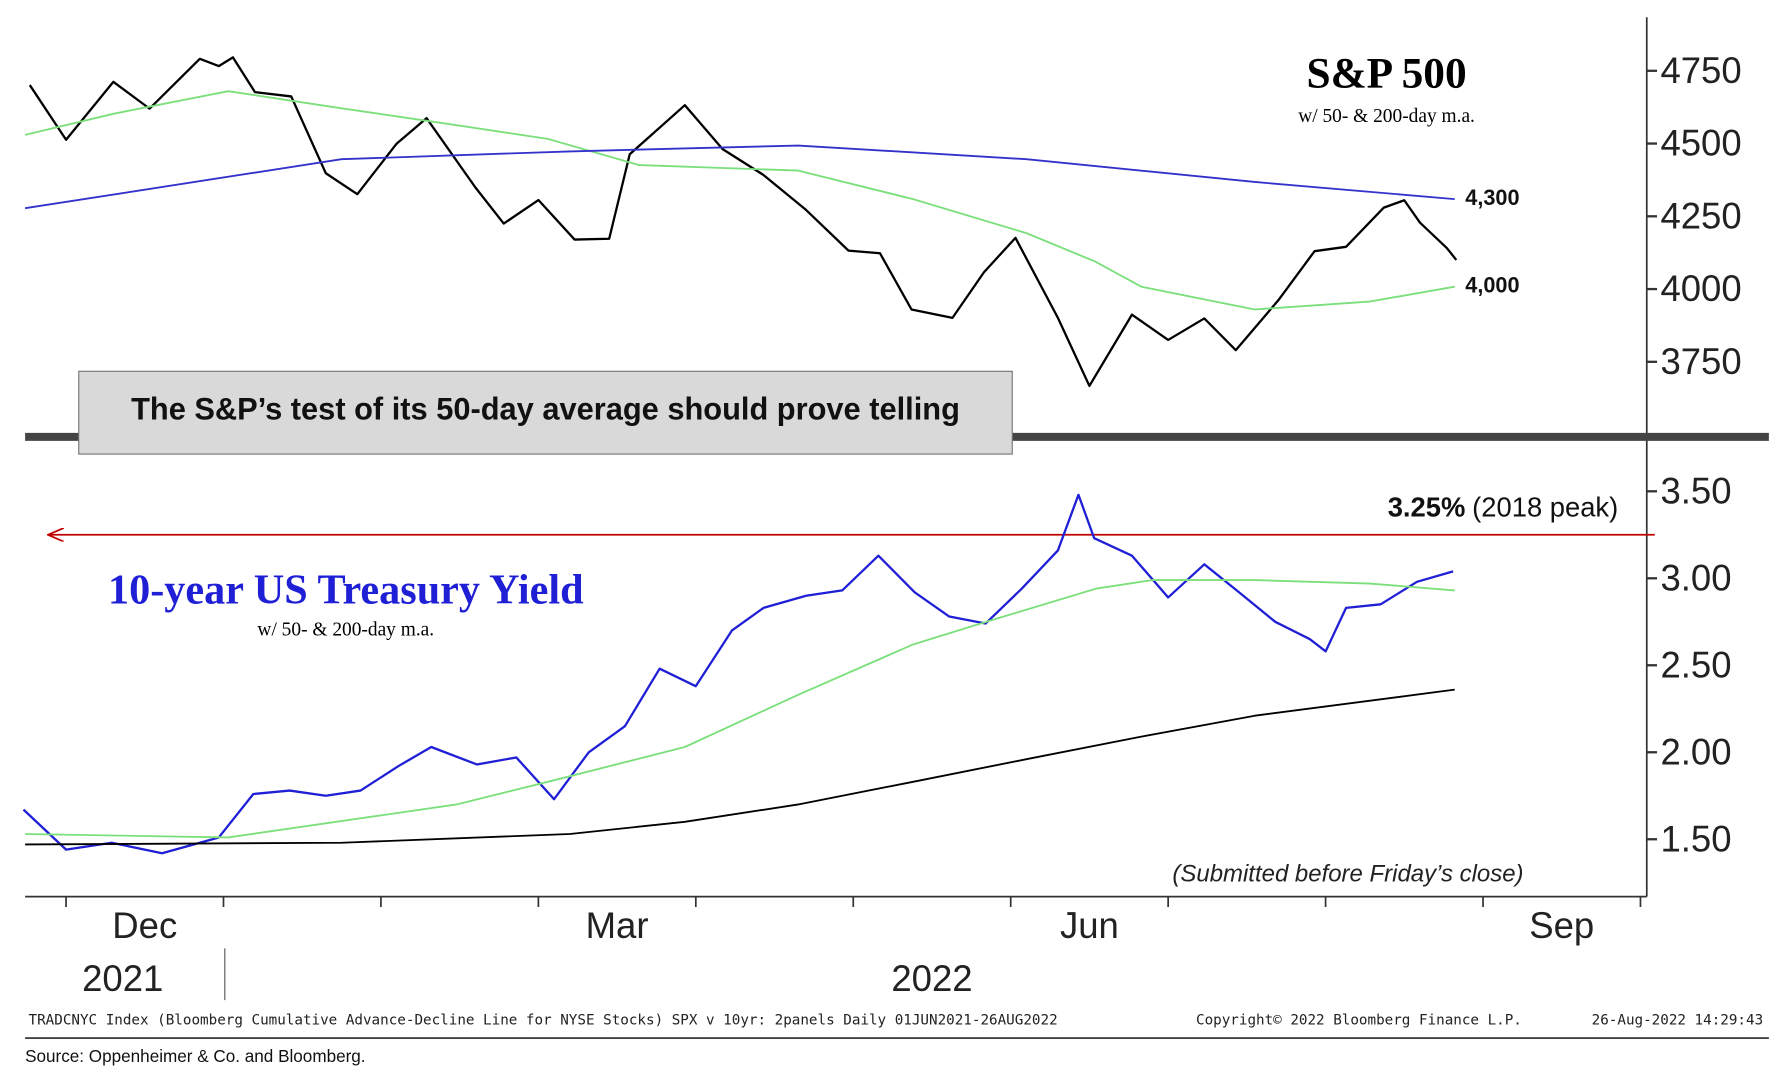  Describe the element at coordinates (1561, 925) in the screenshot. I see `x-tick-label: Sep` at that location.